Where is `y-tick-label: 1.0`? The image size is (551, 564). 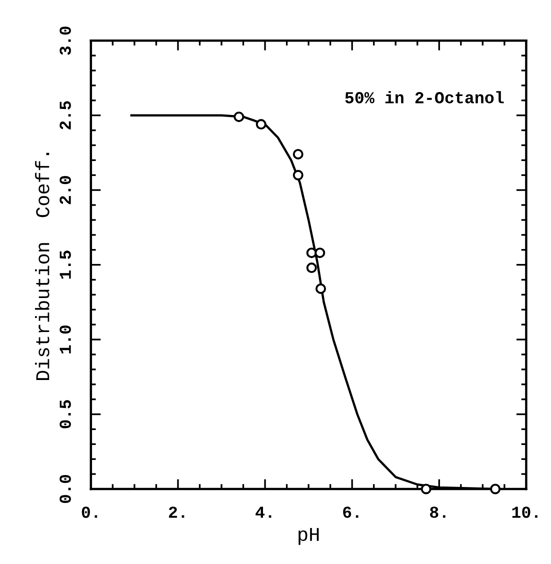
y-tick-label: 1.0 is located at coordinates (65, 339).